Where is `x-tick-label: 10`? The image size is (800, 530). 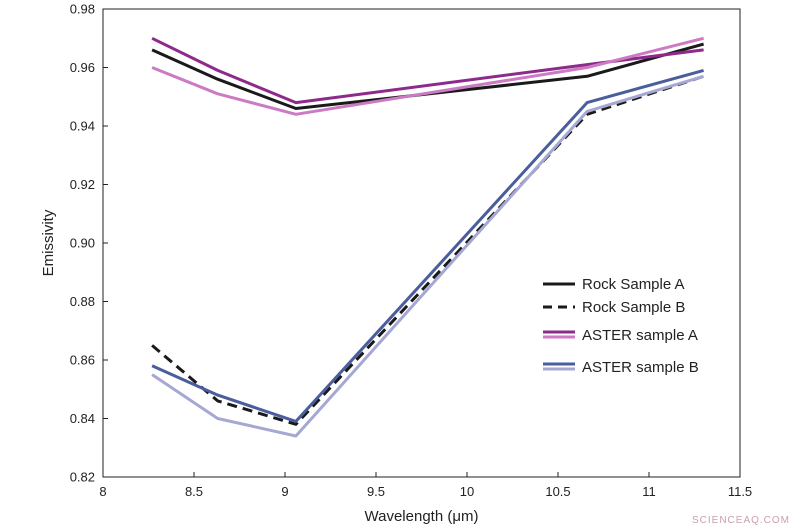 x-tick-label: 10 is located at coordinates (467, 491).